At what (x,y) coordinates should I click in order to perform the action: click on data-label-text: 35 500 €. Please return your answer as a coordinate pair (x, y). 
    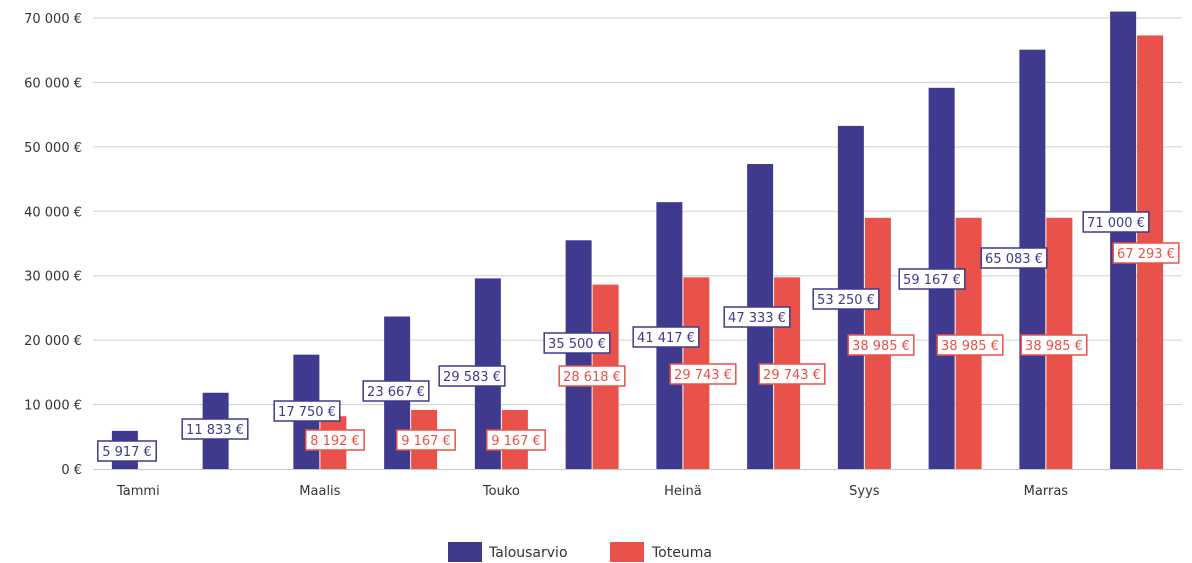
    Looking at the image, I should click on (577, 344).